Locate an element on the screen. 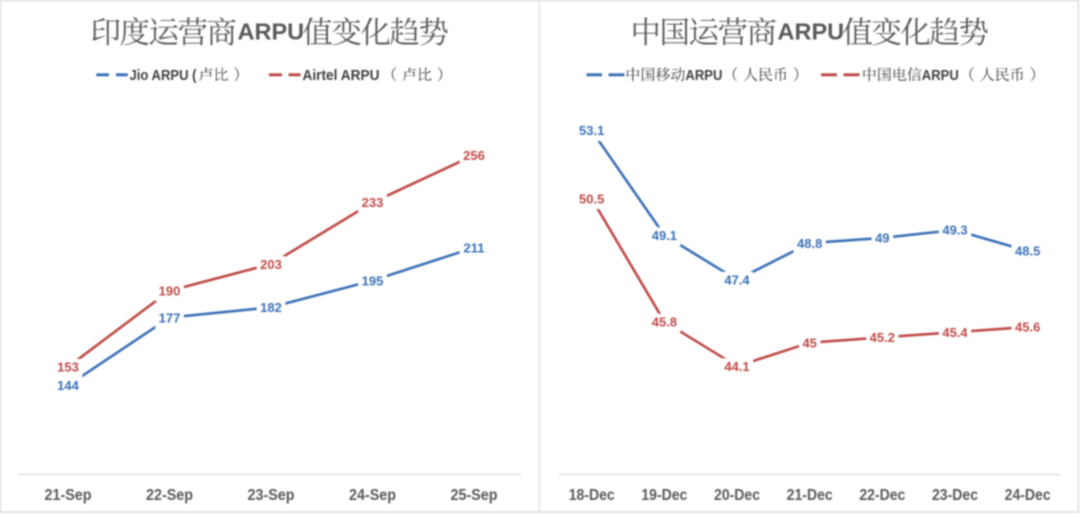 The width and height of the screenshot is (1080, 519). svg-text: 21-Dec is located at coordinates (810, 495).